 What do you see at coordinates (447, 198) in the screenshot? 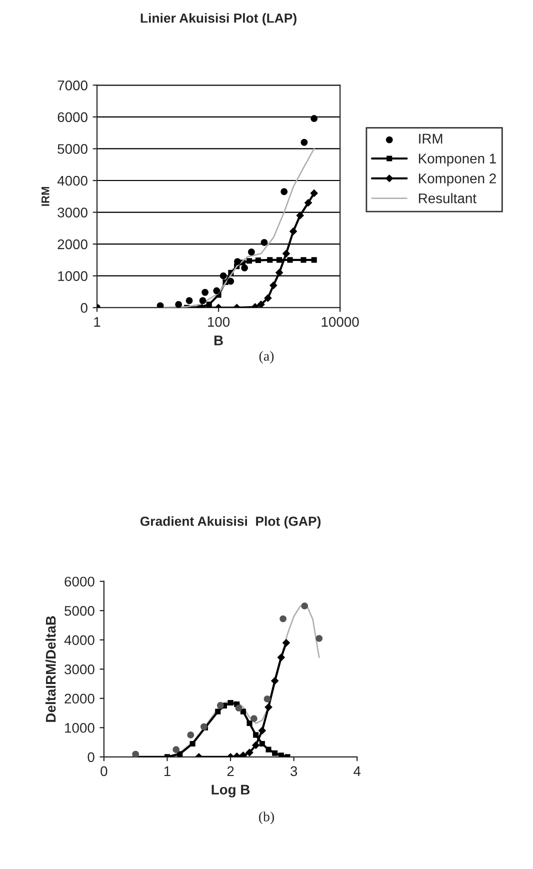
I see `legend-label: Resultant` at bounding box center [447, 198].